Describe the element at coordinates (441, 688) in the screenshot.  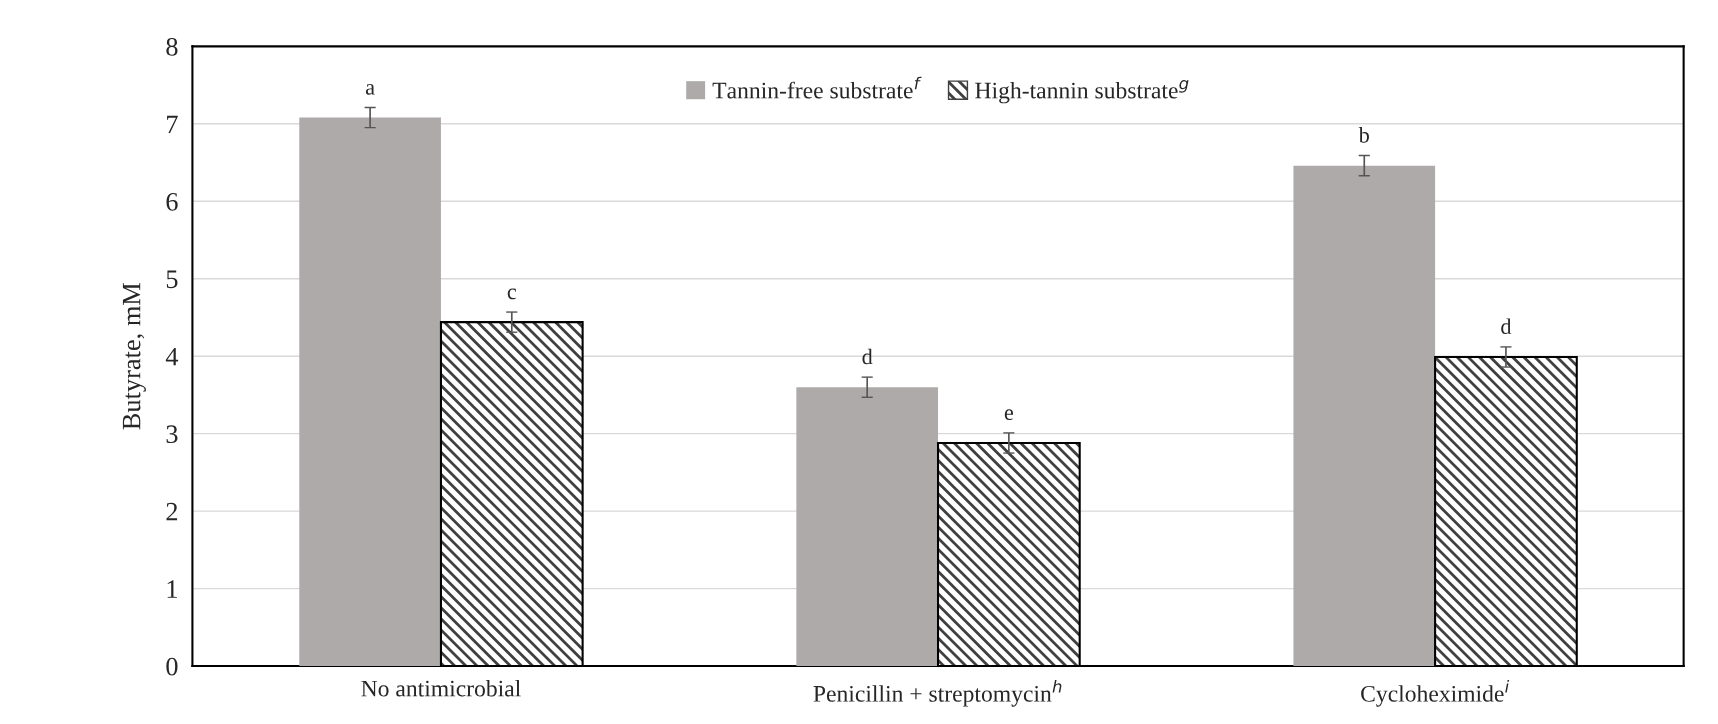
I see `x-tick-label: No antimicrobial` at that location.